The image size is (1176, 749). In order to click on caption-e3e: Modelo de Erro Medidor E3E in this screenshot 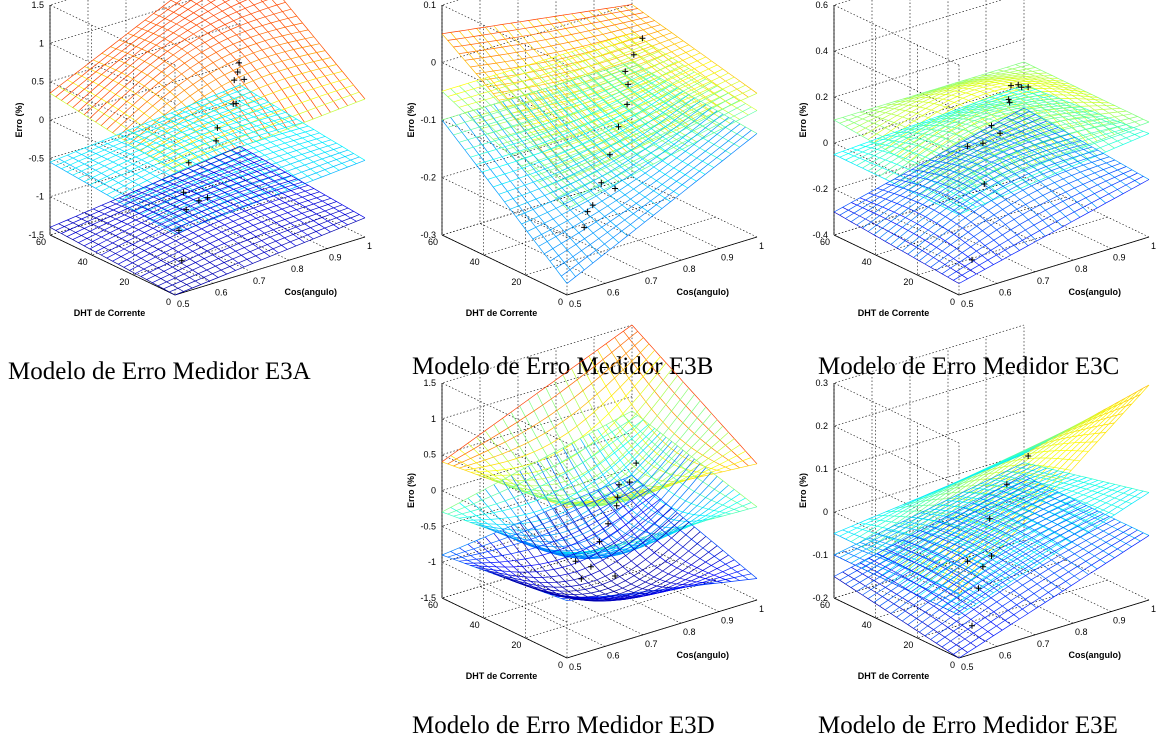, I will do `click(968, 725)`.